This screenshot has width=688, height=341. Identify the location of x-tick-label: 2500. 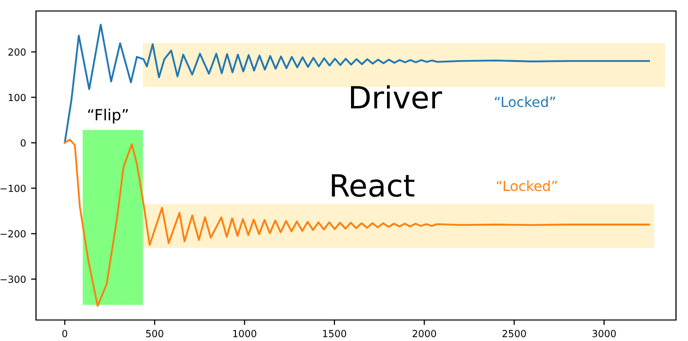
(514, 334).